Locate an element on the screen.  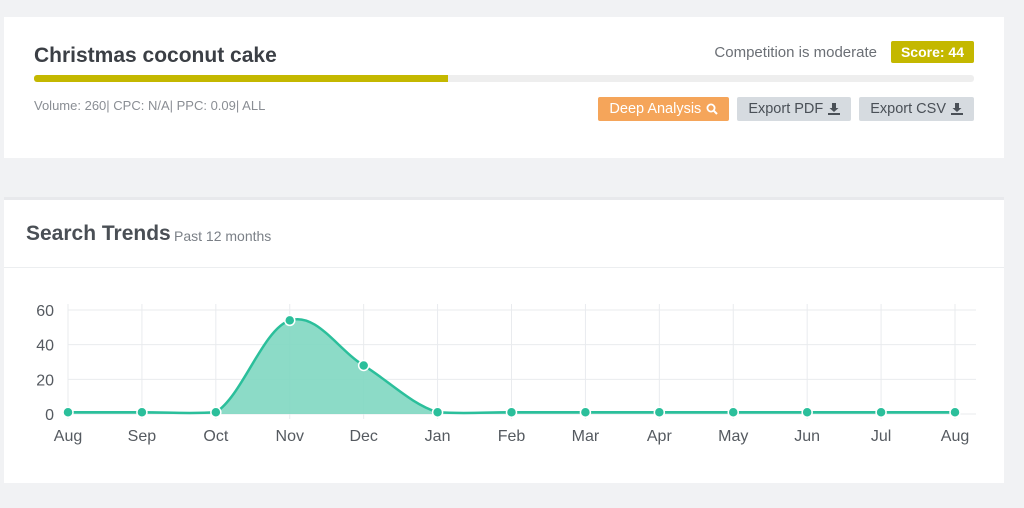
export-csv-button: Export CSV is located at coordinates (916, 109).